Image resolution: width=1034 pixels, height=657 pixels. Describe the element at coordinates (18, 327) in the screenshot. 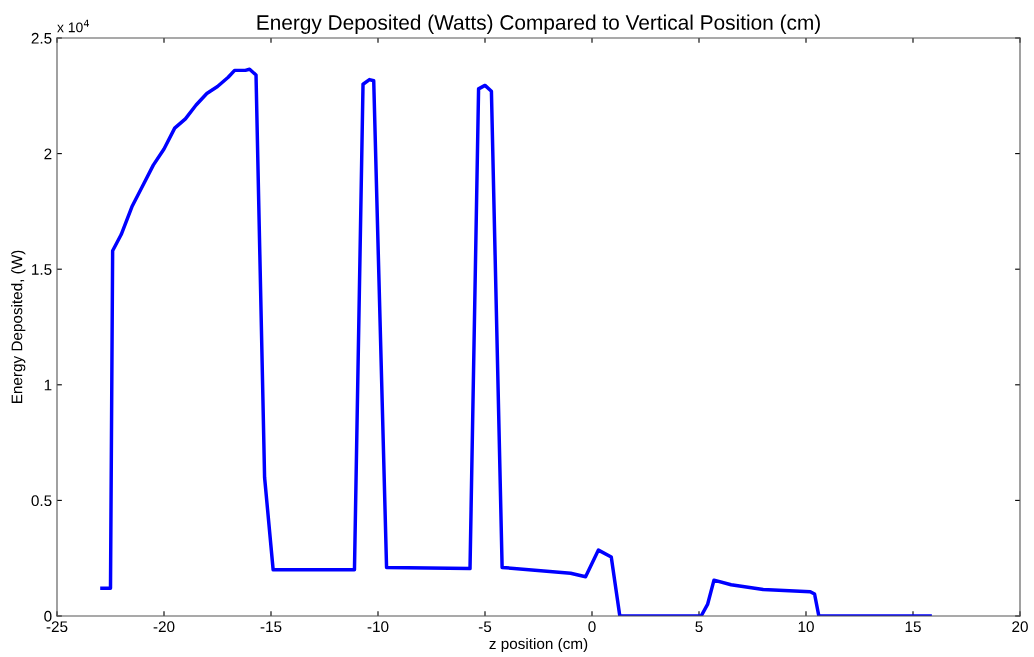

I see `y-axis-title: Energy Deposited, (W)` at that location.